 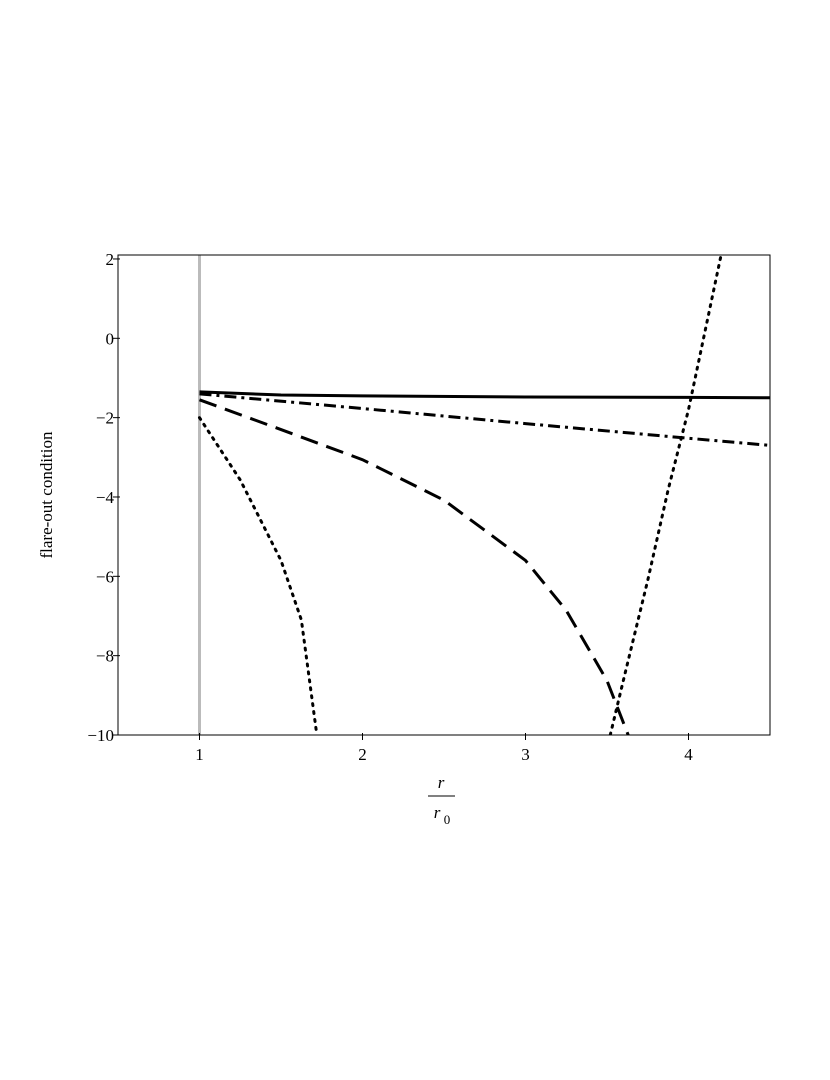 I want to click on x-tick-label: 3, so click(x=525, y=754).